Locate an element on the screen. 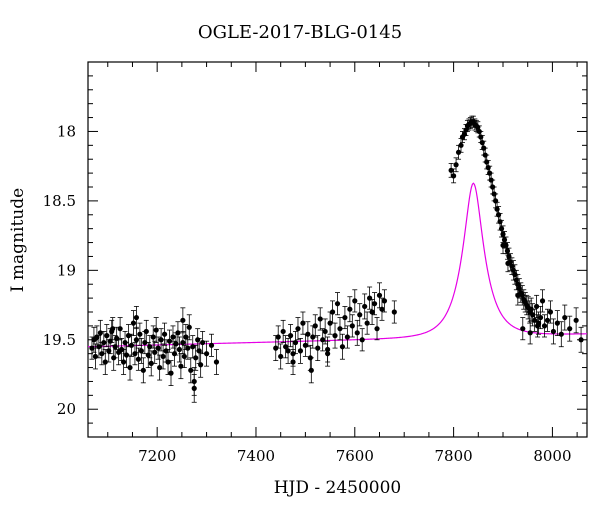 Image resolution: width=600 pixels, height=512 pixels. x-tick-label: 7200 is located at coordinates (157, 456).